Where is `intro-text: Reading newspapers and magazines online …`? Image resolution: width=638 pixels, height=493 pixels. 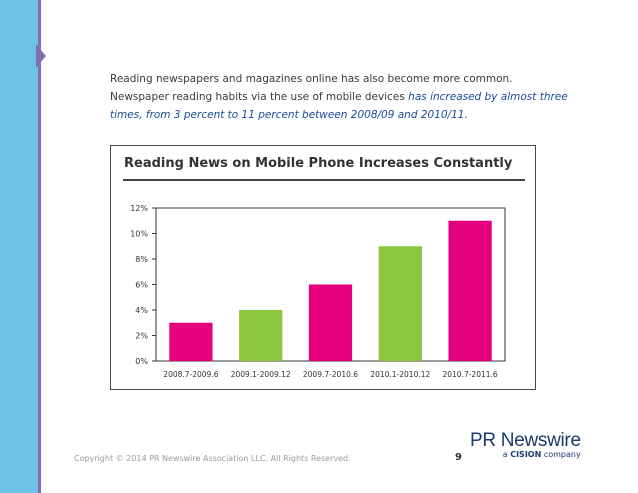 intro-text: Reading newspapers and magazines online … is located at coordinates (311, 88).